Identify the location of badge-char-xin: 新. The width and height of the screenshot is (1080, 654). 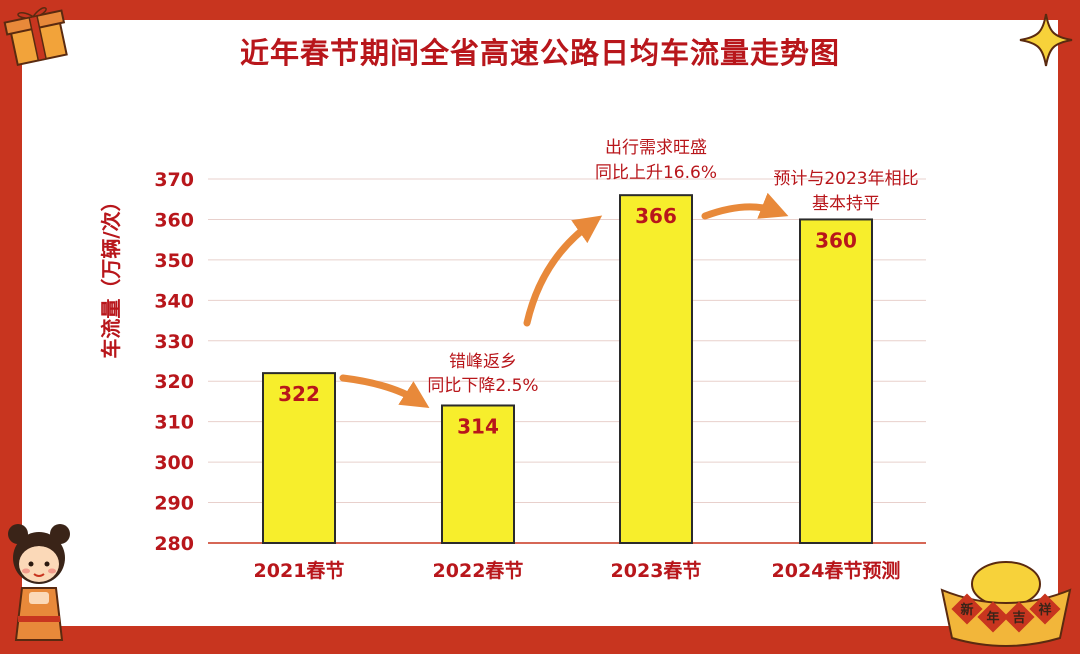
(966, 610).